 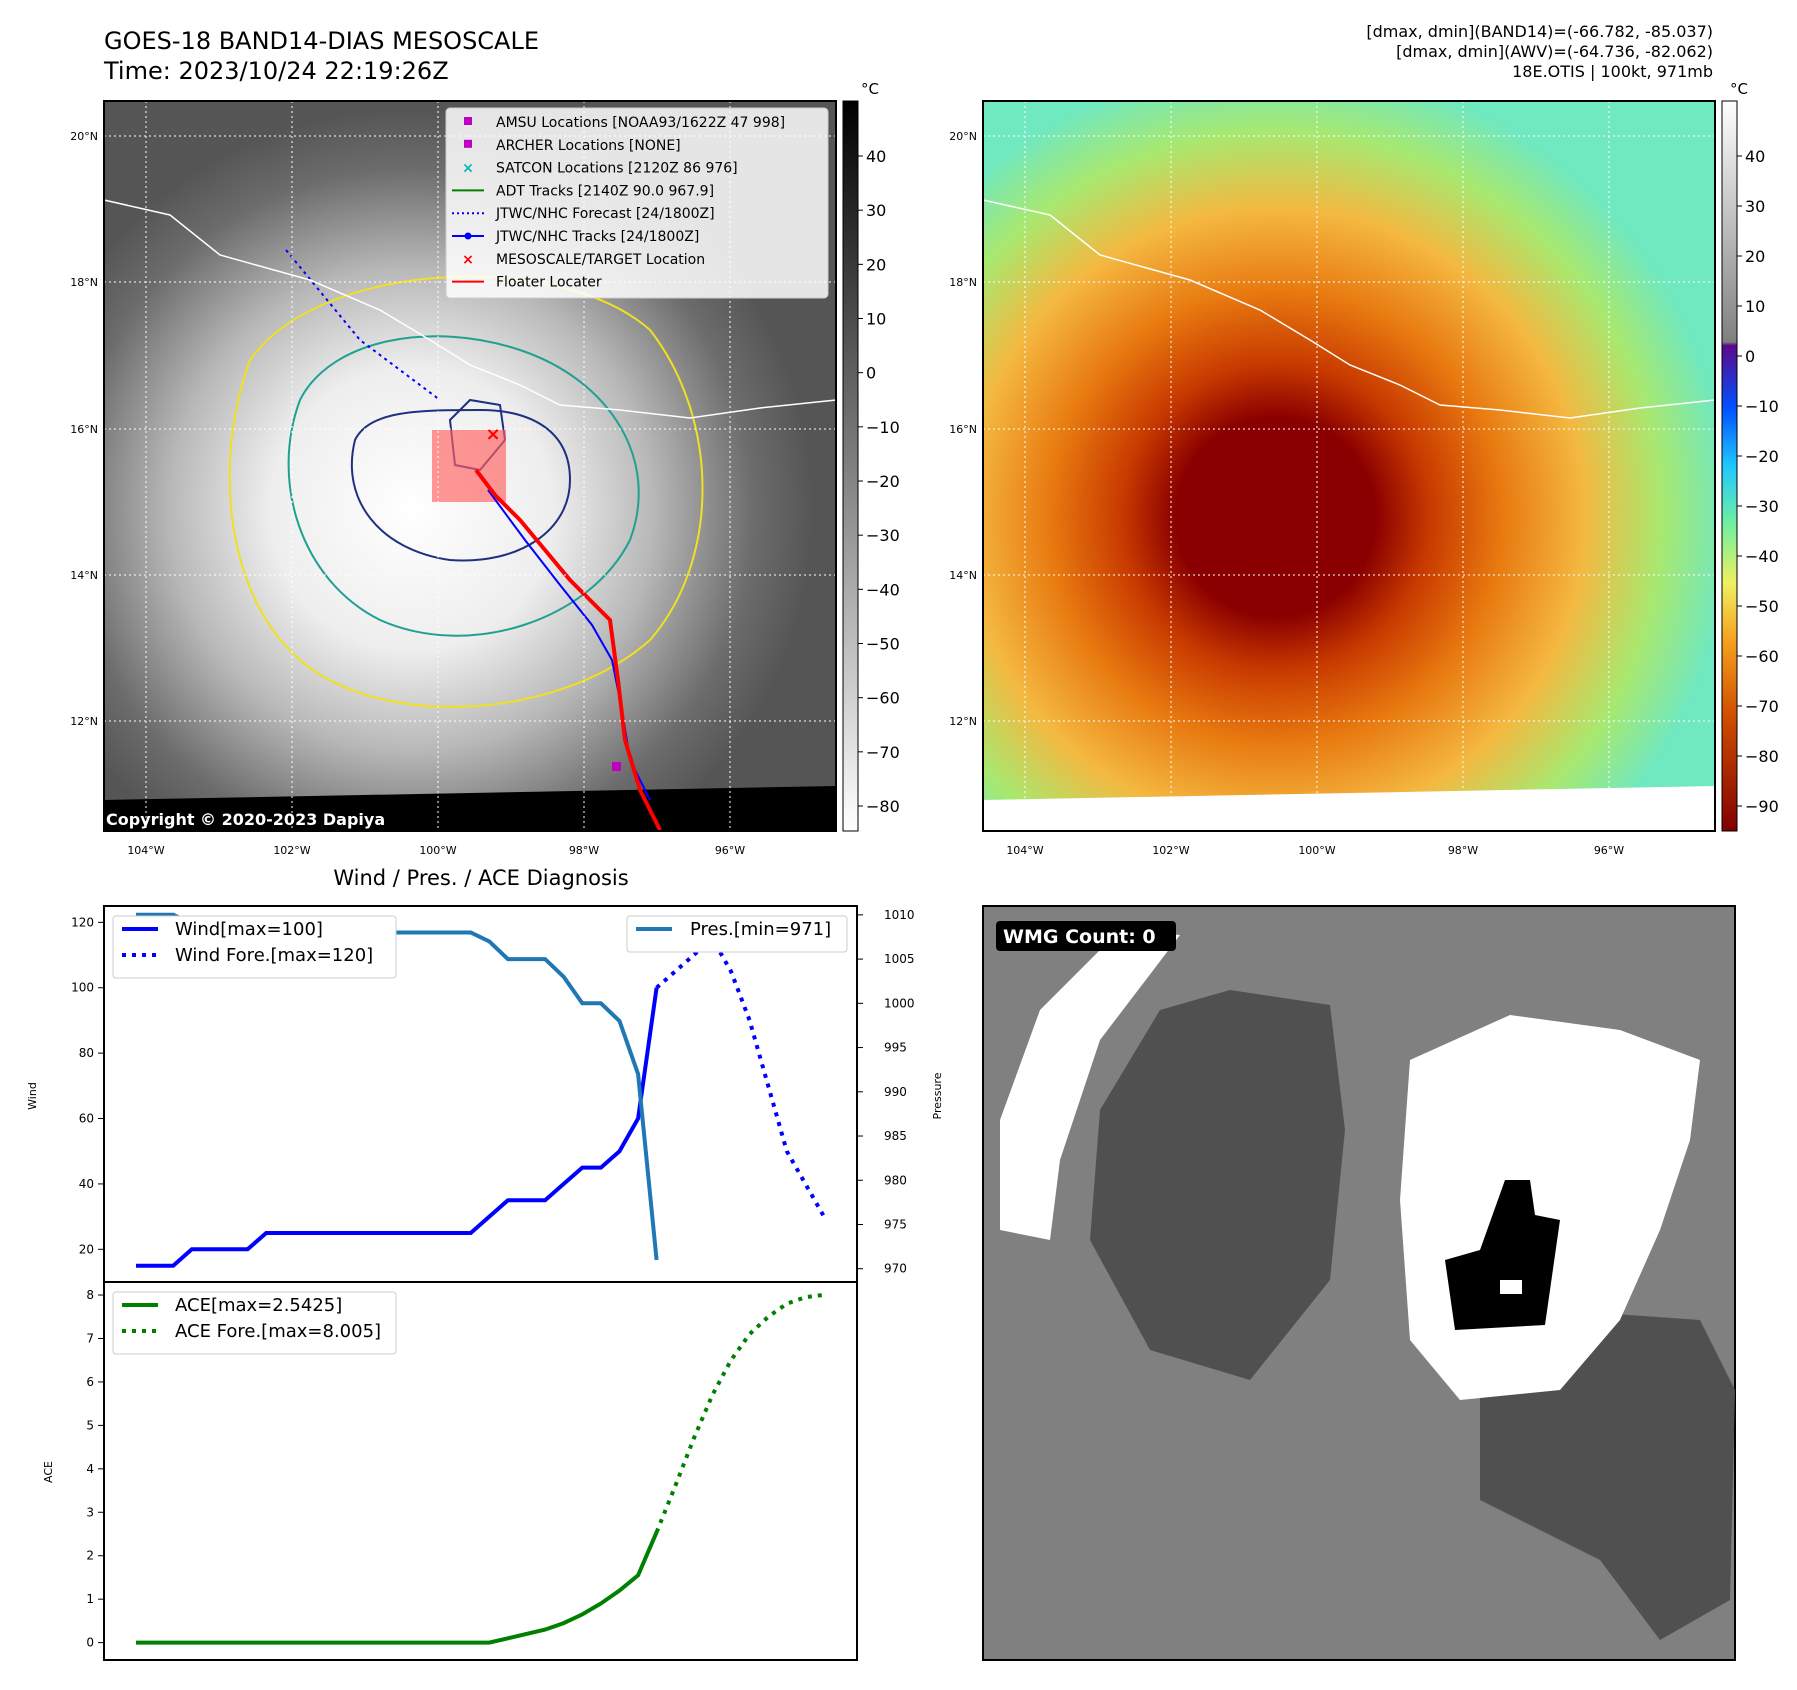 I want to click on legend-label: ACE[max=2.5425], so click(x=258, y=1305).